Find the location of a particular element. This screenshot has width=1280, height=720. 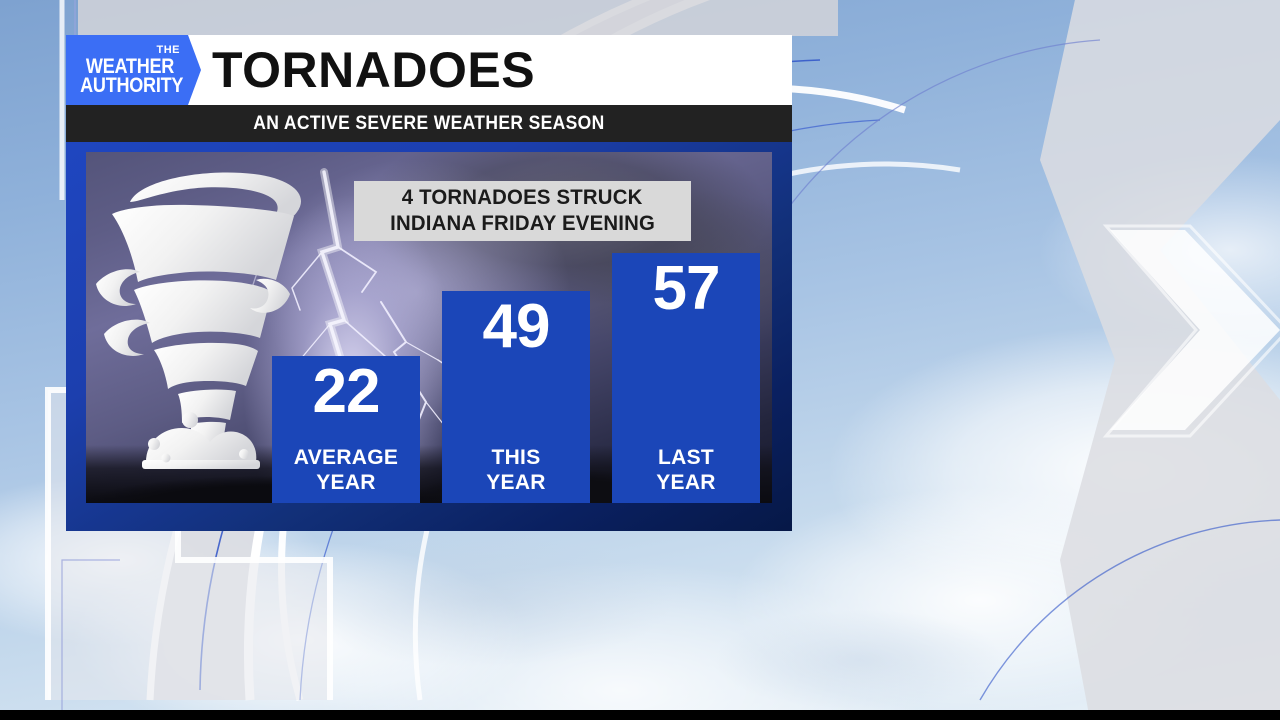

bar-label-line-1: THIS is located at coordinates (516, 457).